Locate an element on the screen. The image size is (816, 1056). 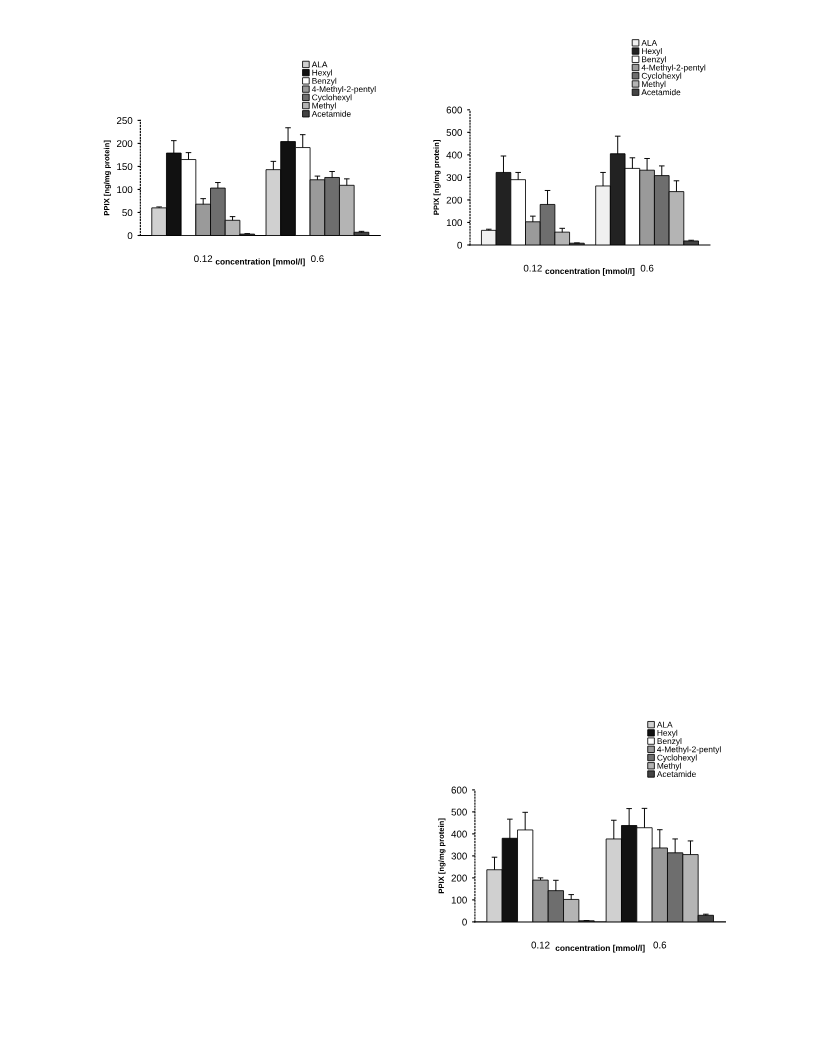
y-tick-label: 150 is located at coordinates (125, 167).